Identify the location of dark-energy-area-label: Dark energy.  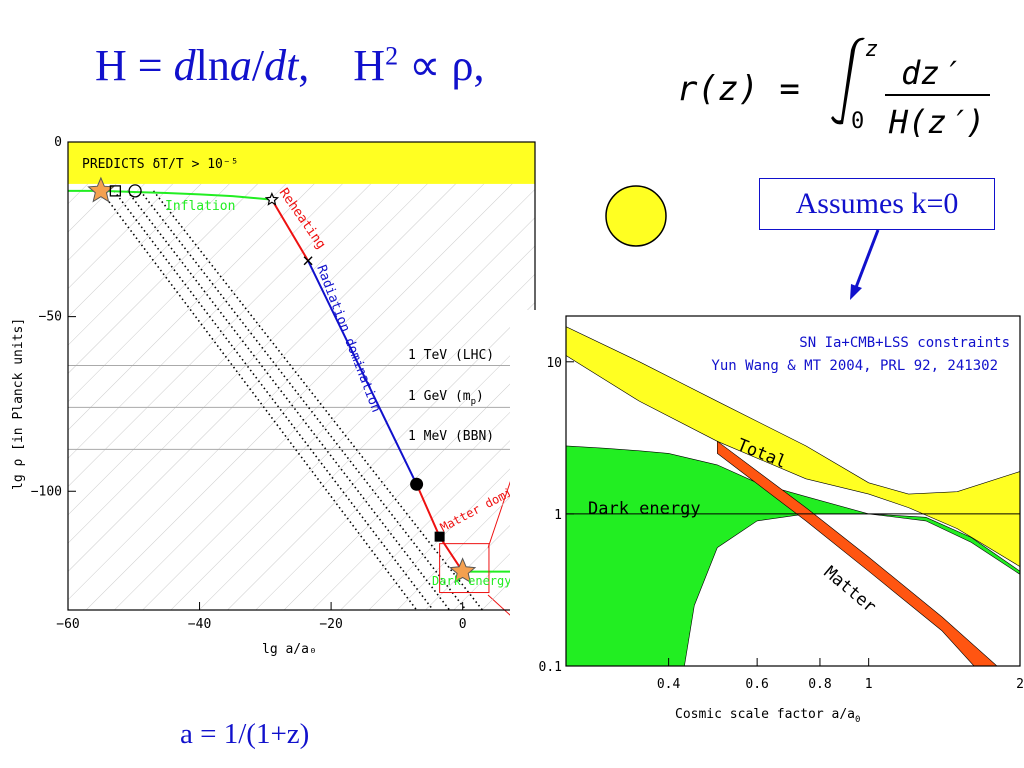
(644, 509).